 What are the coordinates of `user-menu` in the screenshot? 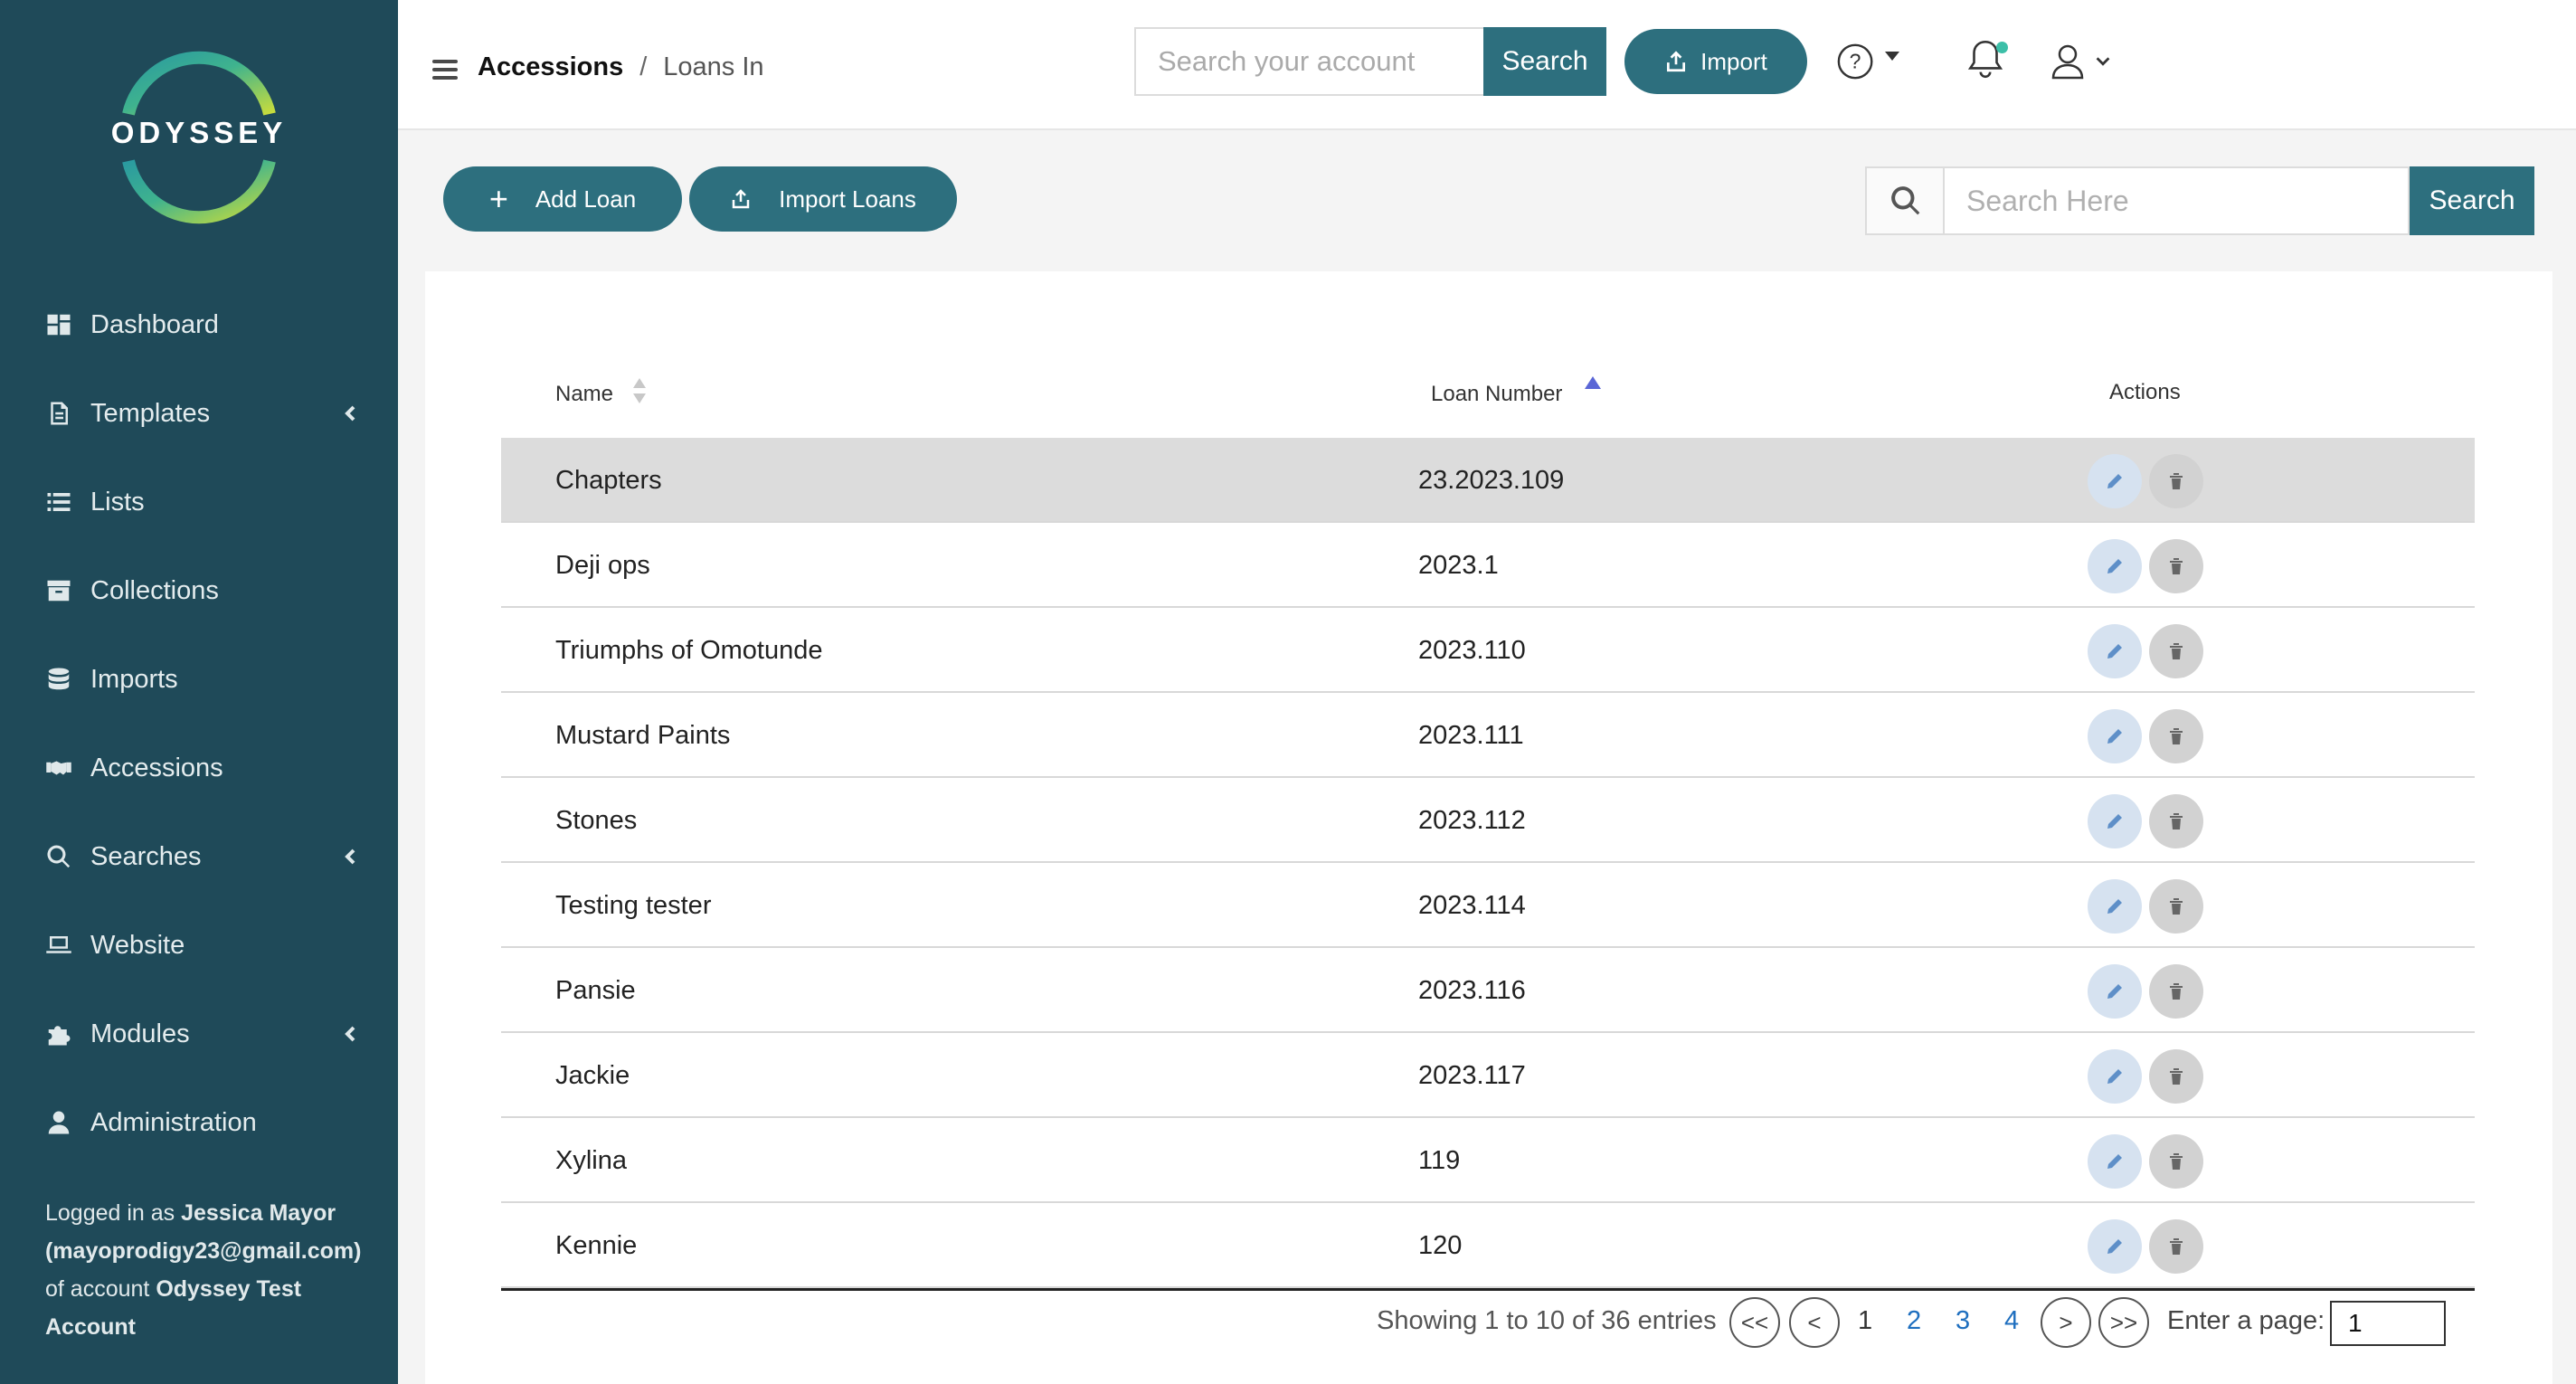 It's located at (2082, 61).